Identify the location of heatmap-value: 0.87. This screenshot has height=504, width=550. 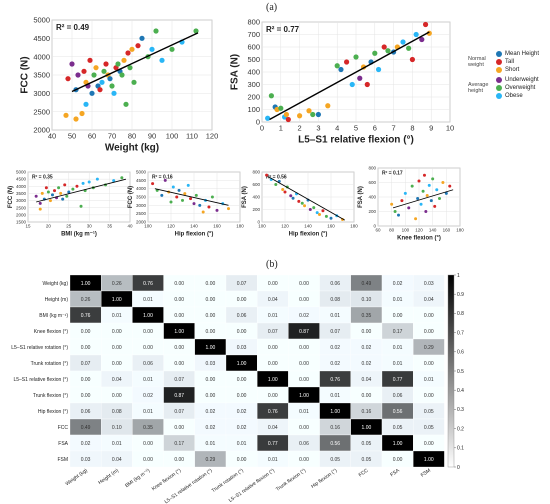
(304, 332).